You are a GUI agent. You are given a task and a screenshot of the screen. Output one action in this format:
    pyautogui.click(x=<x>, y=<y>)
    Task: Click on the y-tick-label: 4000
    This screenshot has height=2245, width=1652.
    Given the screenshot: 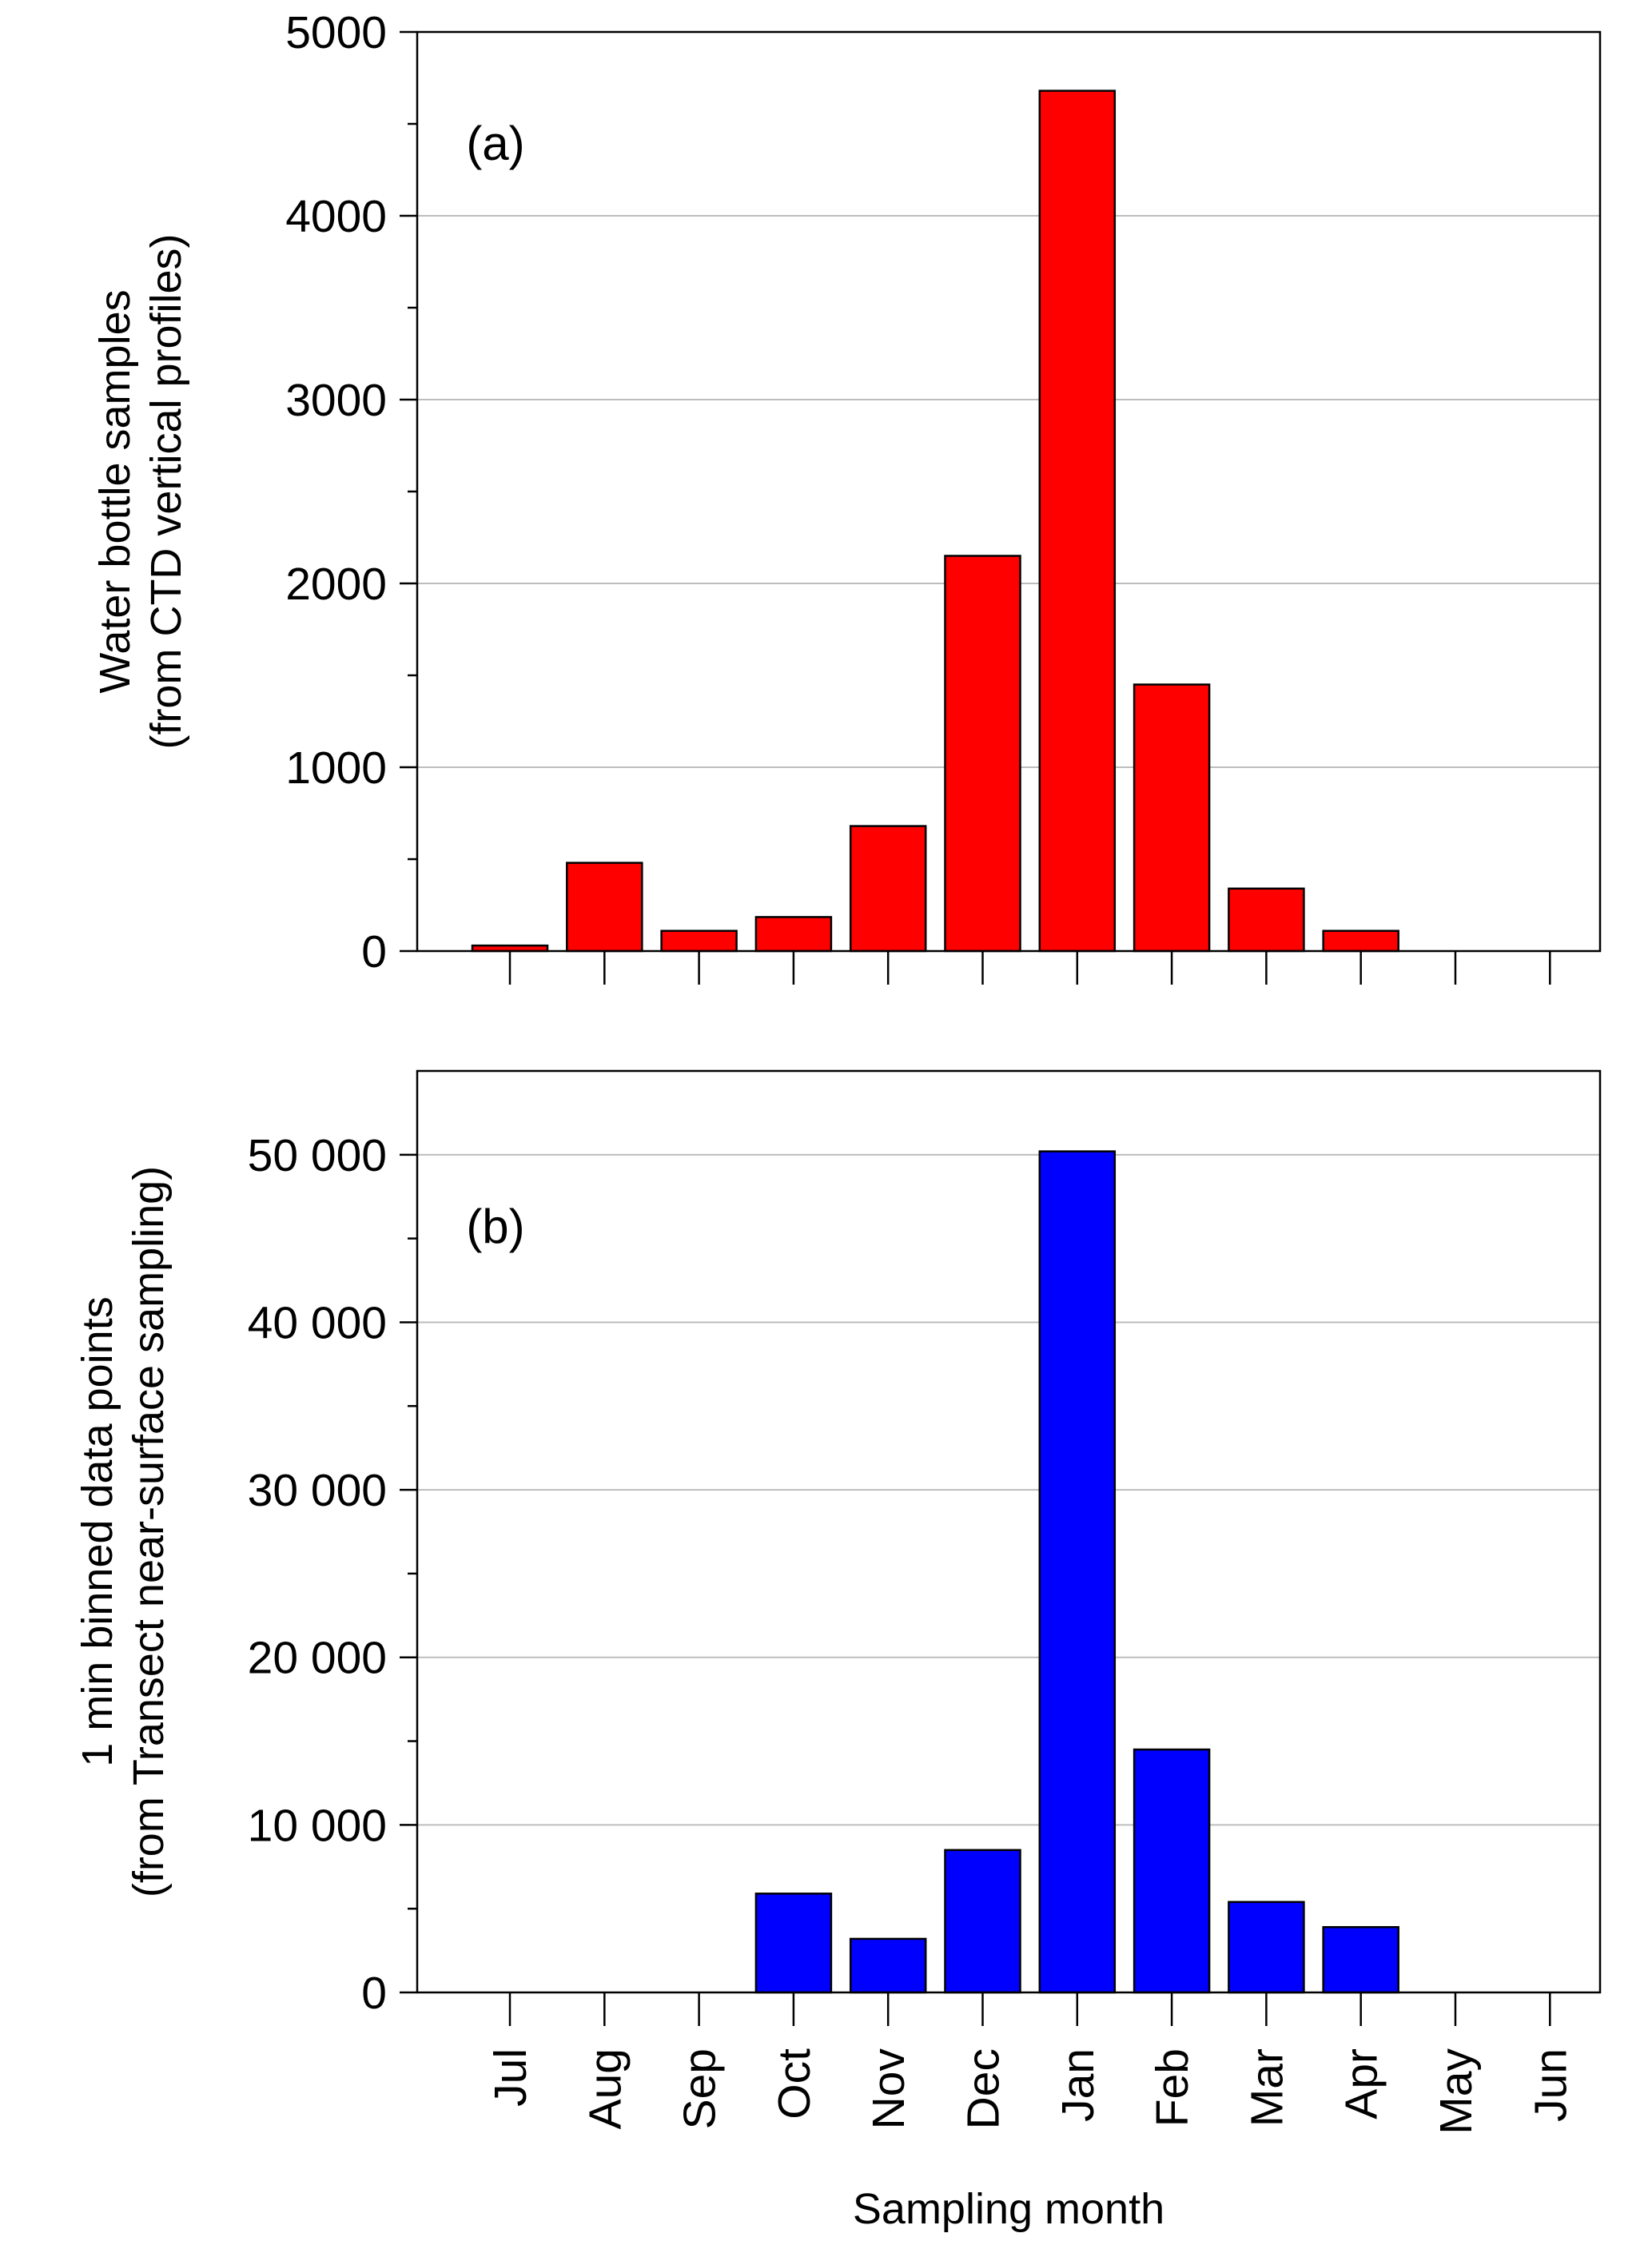 What is the action you would take?
    pyautogui.click(x=336, y=216)
    